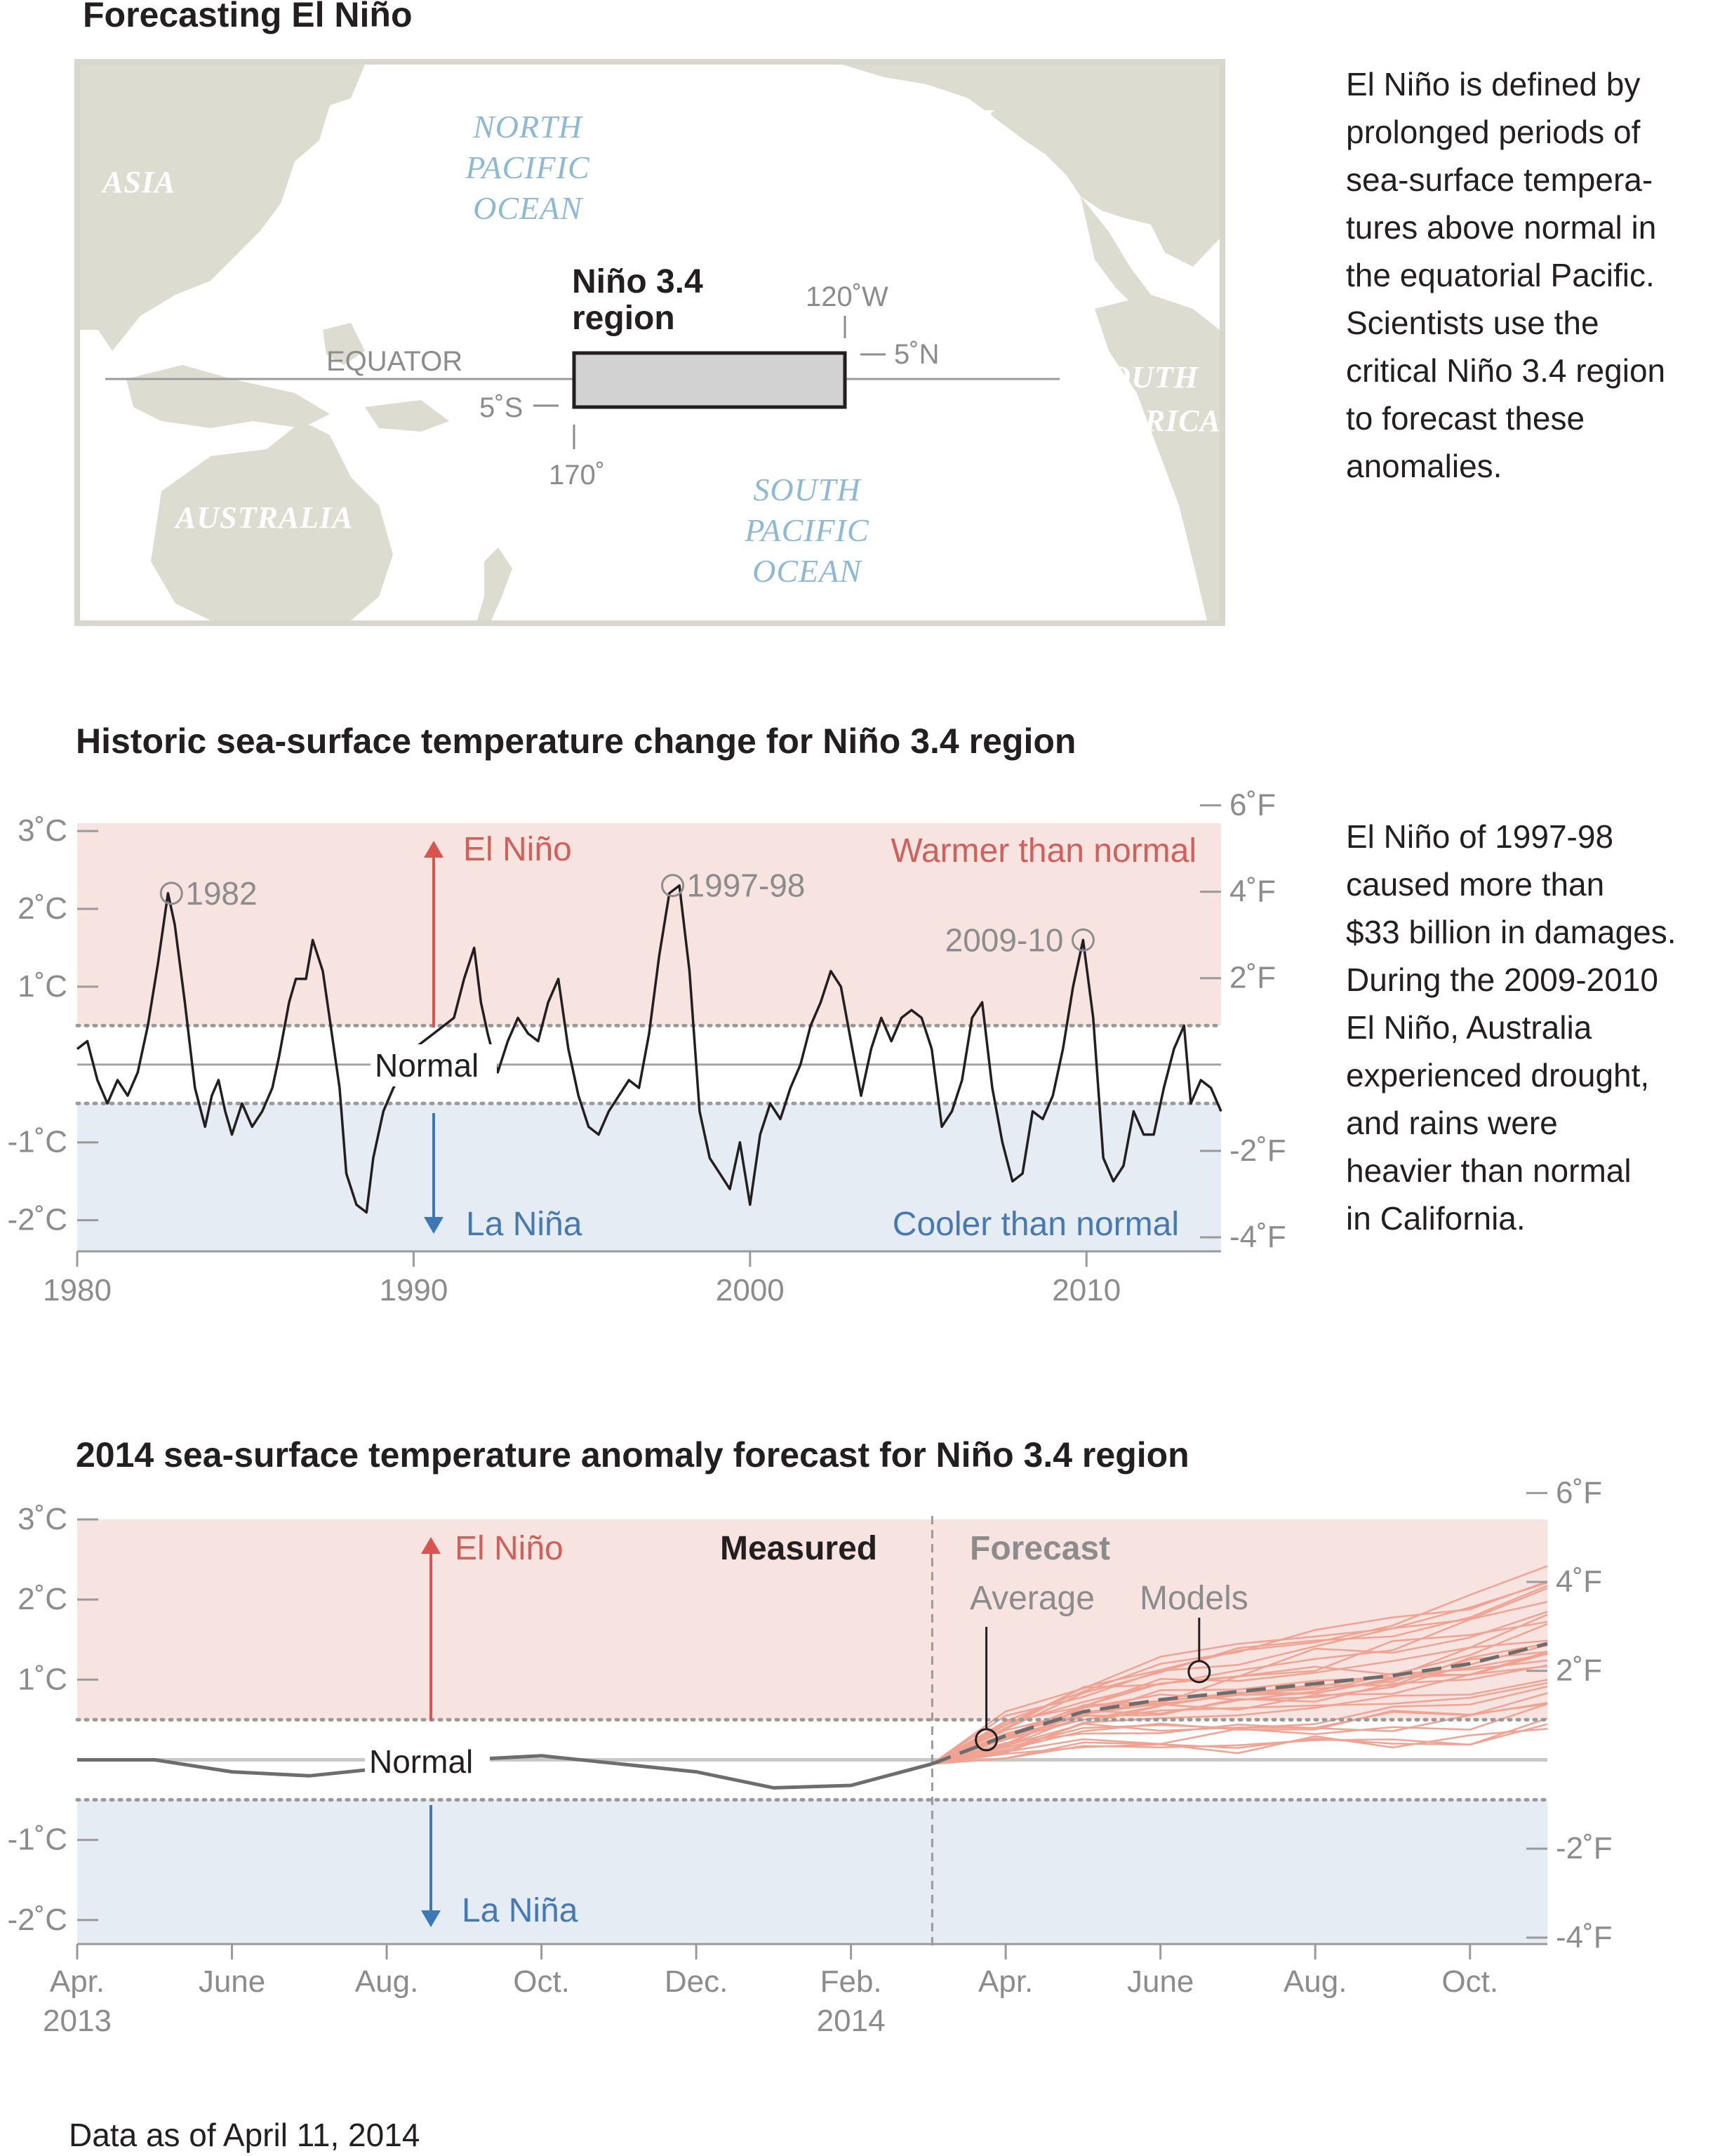  What do you see at coordinates (623, 318) in the screenshot?
I see `region-label-line2: region` at bounding box center [623, 318].